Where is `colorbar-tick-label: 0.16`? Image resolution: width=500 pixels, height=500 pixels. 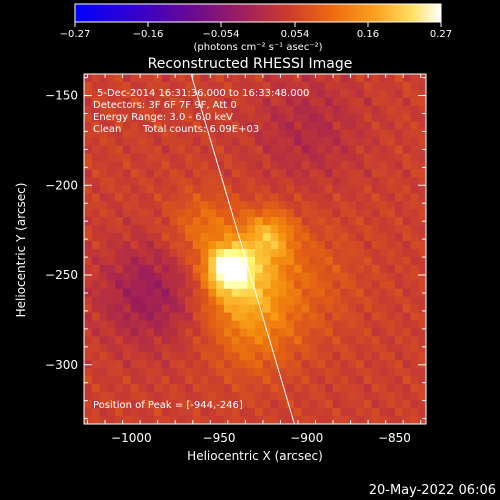 colorbar-tick-label: 0.16 is located at coordinates (368, 34).